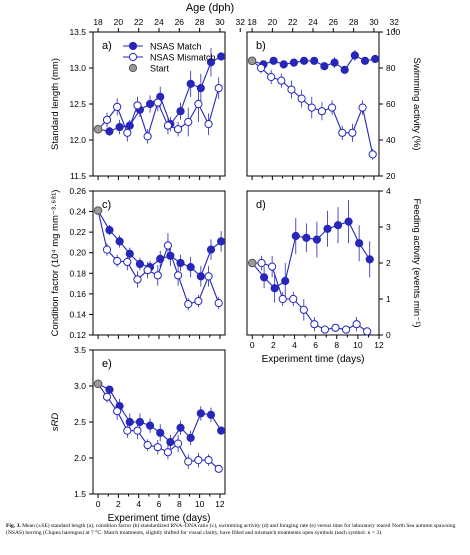 The image size is (470, 555). I want to click on panel-label: c), so click(106, 205).